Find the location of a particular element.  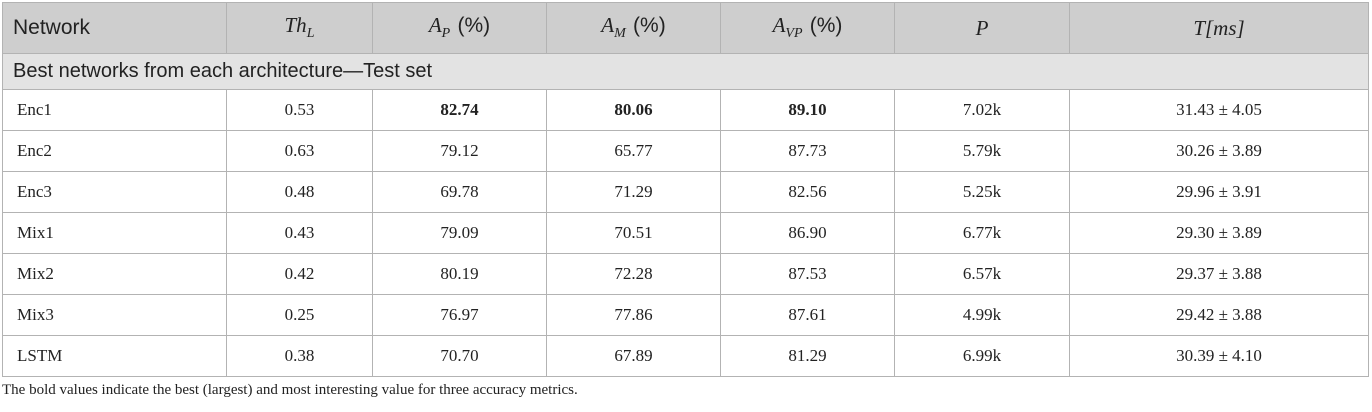

cell-p: 7.02k is located at coordinates (982, 110).